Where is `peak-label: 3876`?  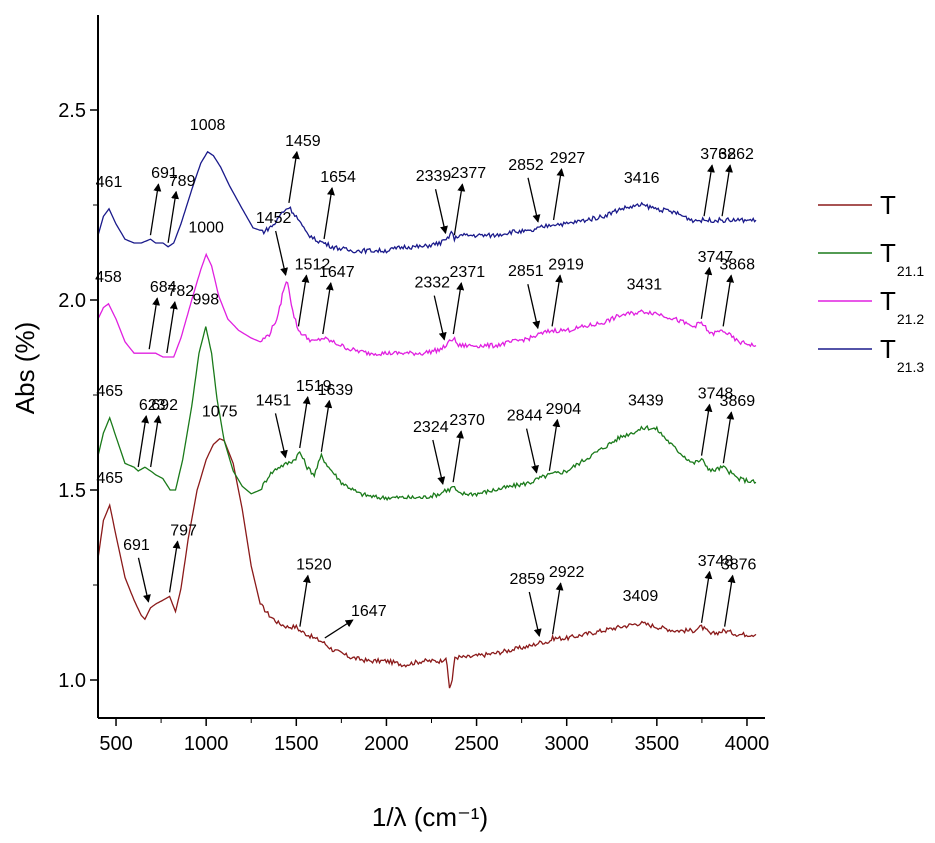 peak-label: 3876 is located at coordinates (739, 565).